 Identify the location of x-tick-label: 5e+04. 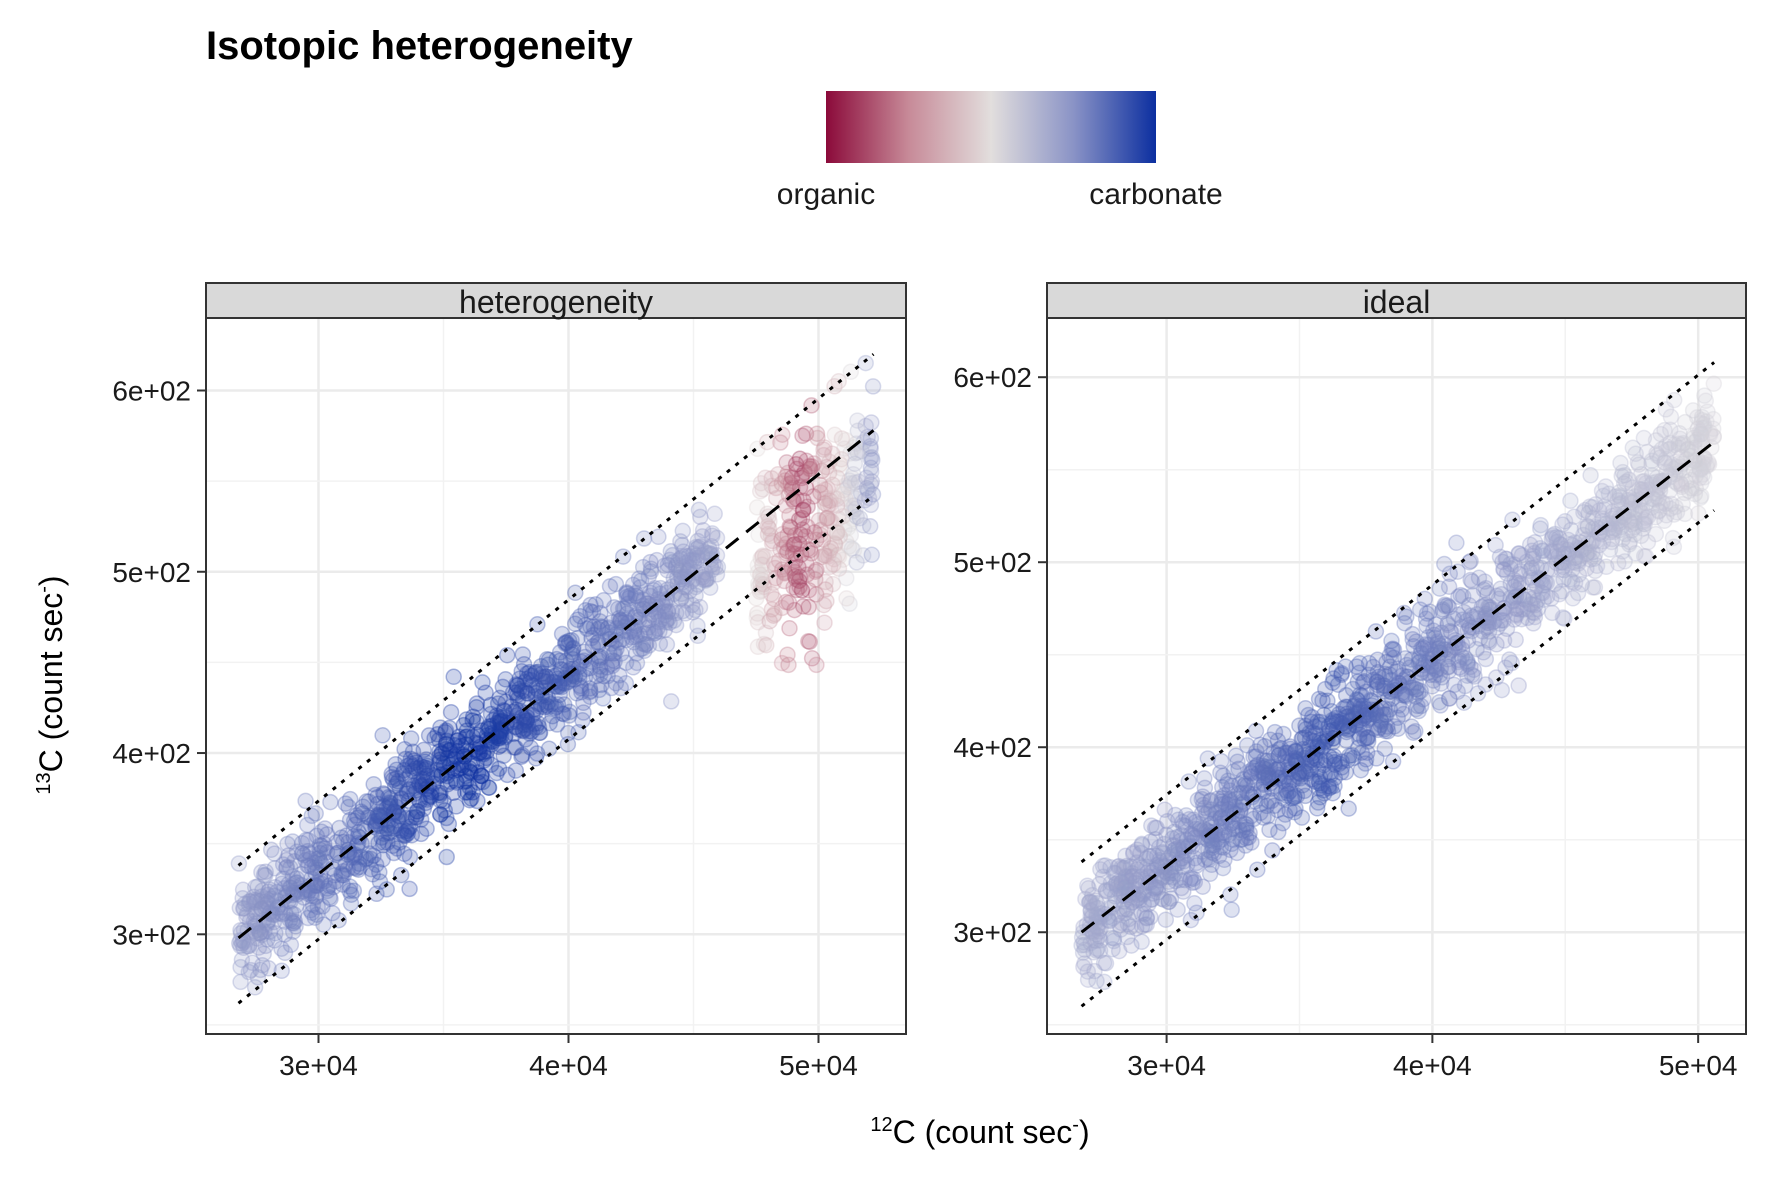
(818, 1065).